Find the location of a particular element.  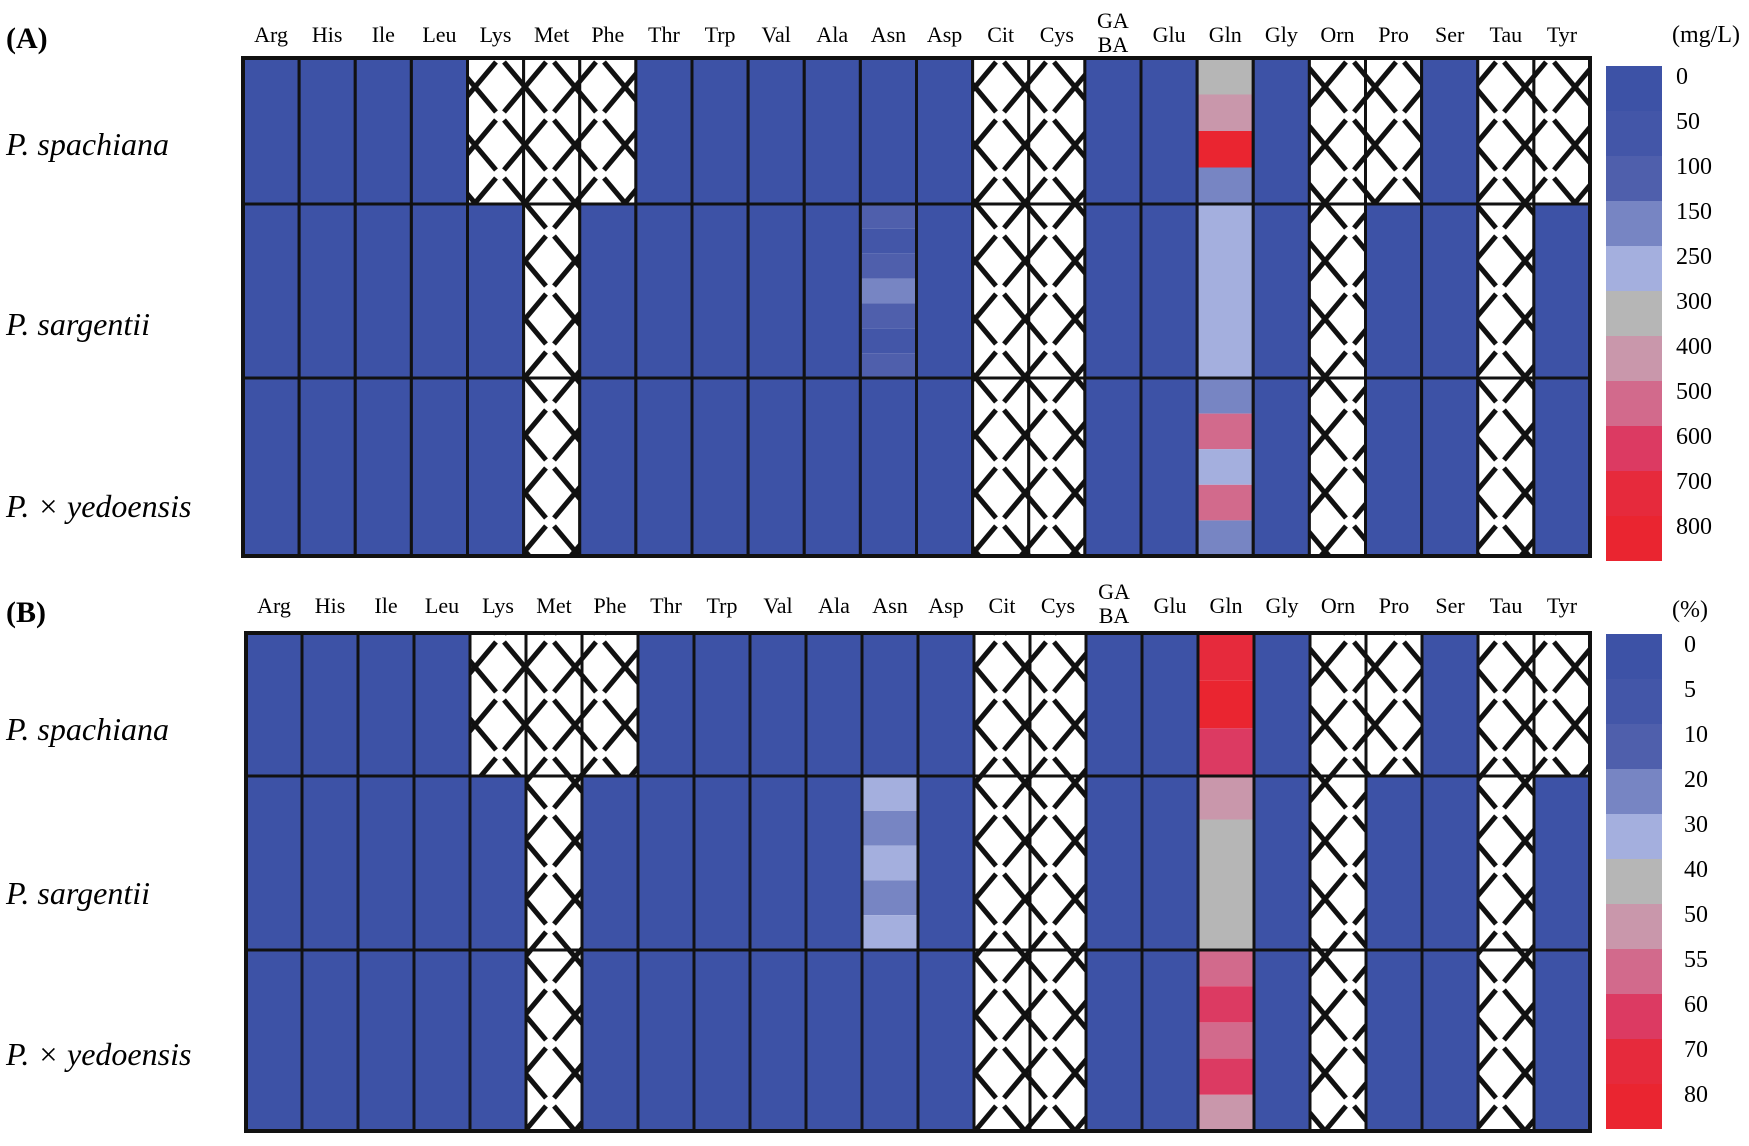

column-label: Gln is located at coordinates (1226, 605).